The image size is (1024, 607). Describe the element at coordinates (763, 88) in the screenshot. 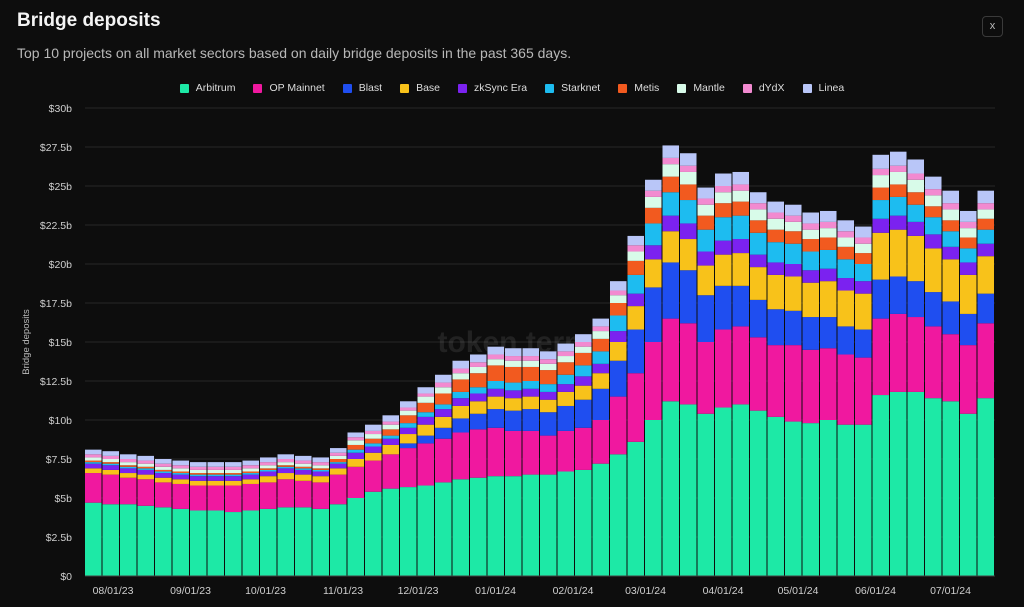

I see `legend-item-dydx: dYdX` at that location.